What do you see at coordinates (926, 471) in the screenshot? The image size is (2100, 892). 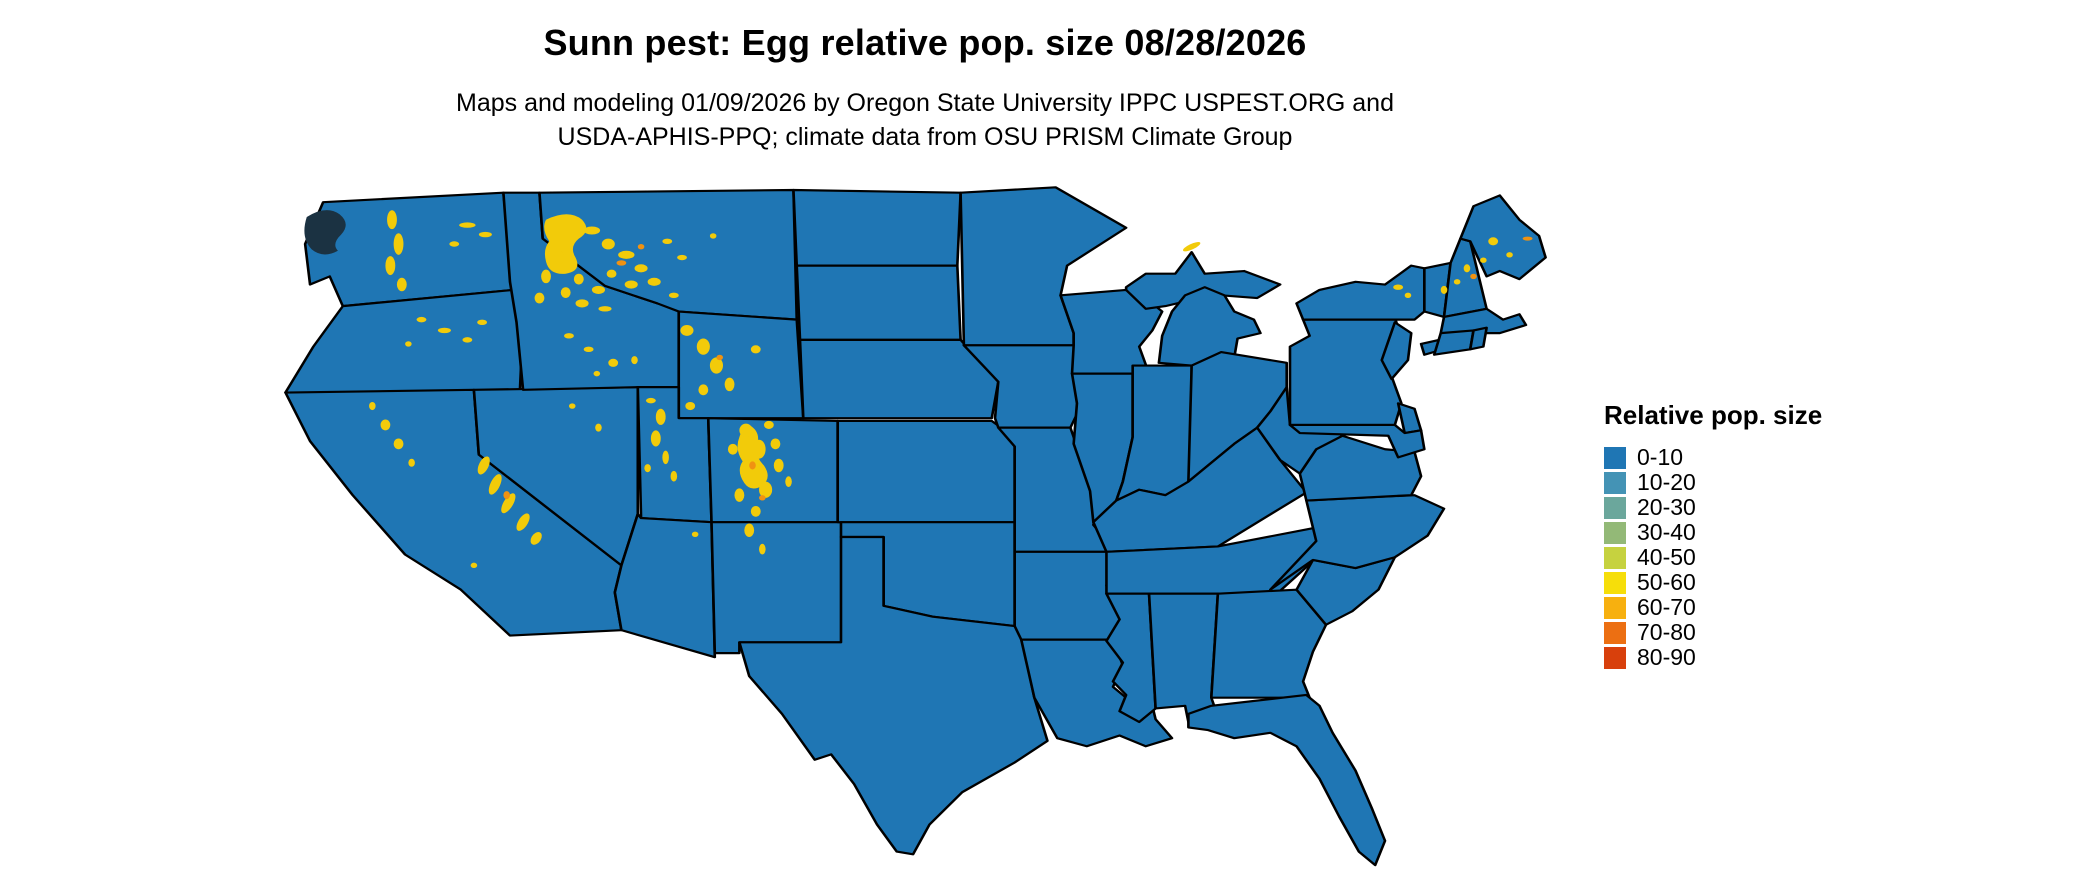 I see `state-kansas` at bounding box center [926, 471].